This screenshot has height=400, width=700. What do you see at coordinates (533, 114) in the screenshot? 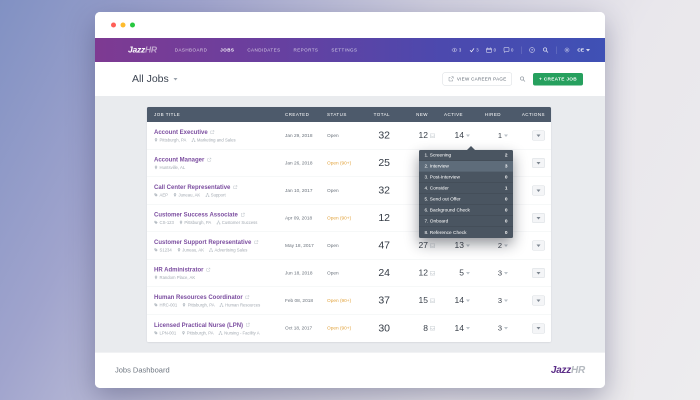
I see `header-actions: ACTIONS` at bounding box center [533, 114].